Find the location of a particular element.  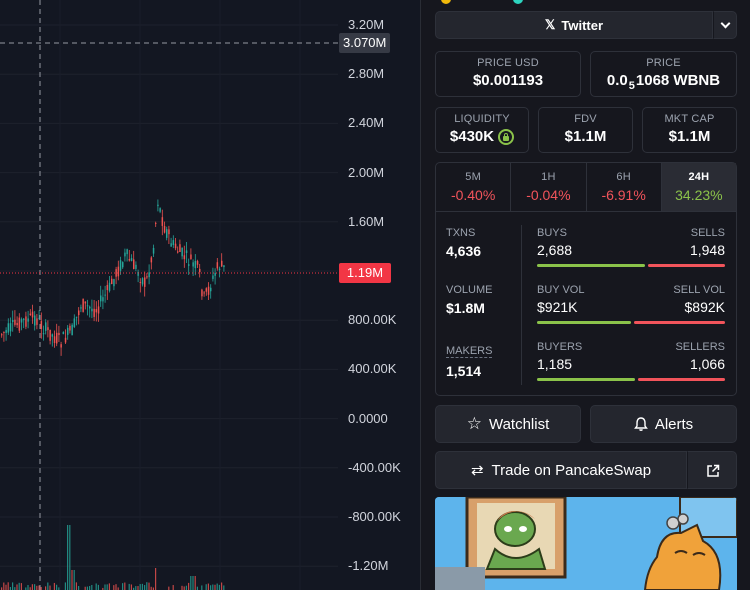

txns-value: 4,636 is located at coordinates (464, 251).